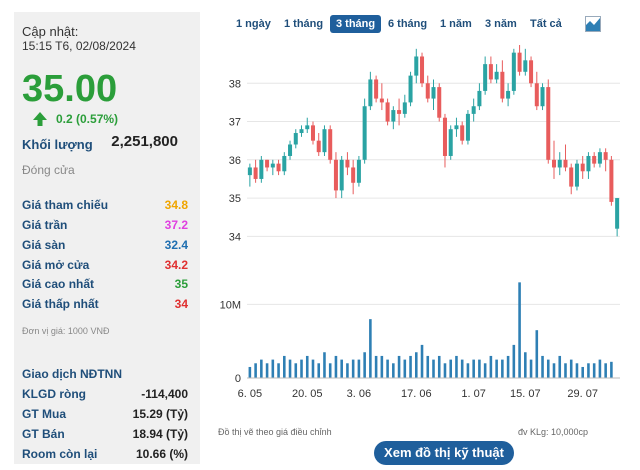 Image resolution: width=640 pixels, height=470 pixels. What do you see at coordinates (582, 394) in the screenshot?
I see `x-tick-label: 29. 07` at bounding box center [582, 394].